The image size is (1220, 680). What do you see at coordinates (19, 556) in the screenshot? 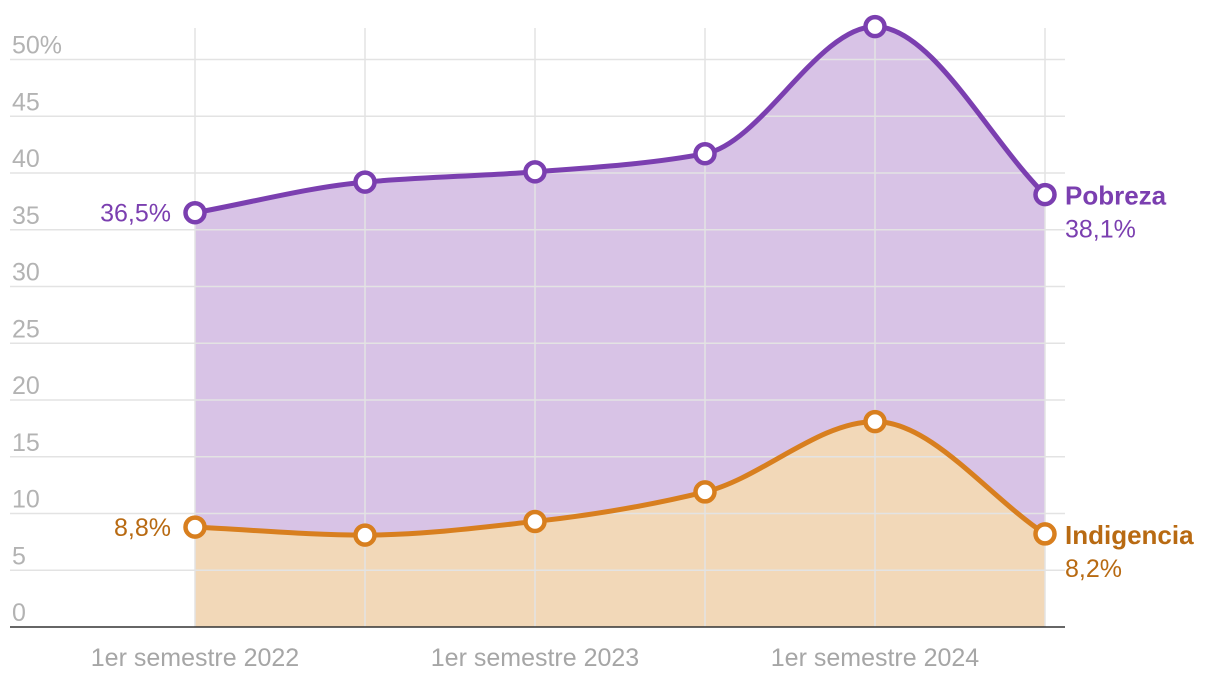
I see `y-tick-label: 5` at bounding box center [19, 556].